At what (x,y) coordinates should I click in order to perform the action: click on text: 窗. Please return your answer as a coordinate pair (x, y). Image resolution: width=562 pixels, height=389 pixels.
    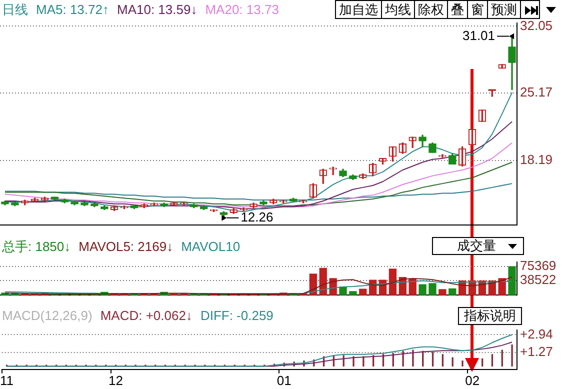
    Looking at the image, I should click on (477, 9).